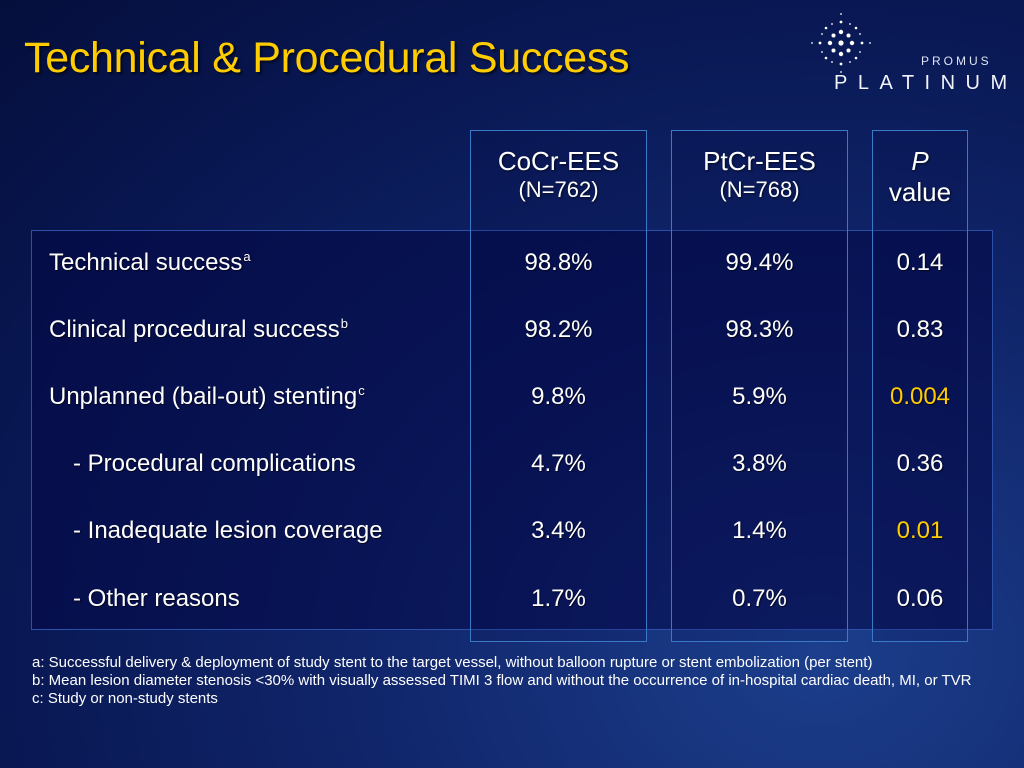  I want to click on cocr-value: 98.2%, so click(558, 329).